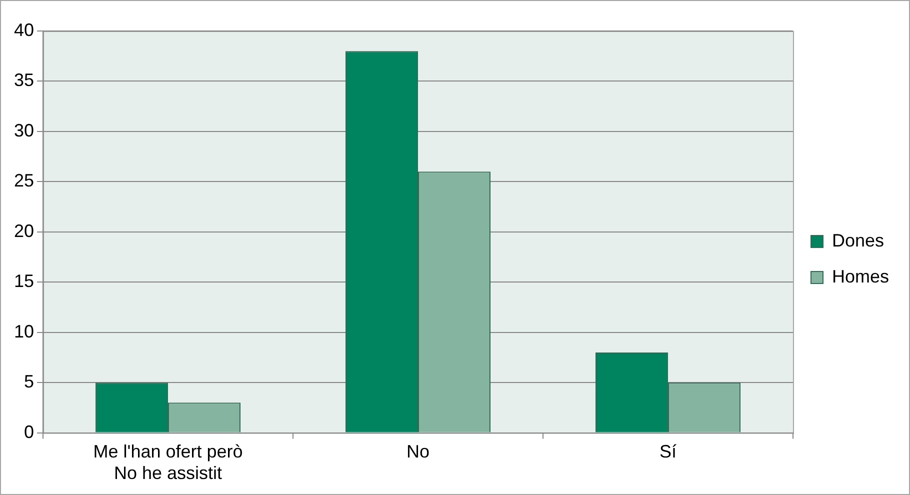 The image size is (910, 495). I want to click on y-tick-label: 30, so click(24, 130).